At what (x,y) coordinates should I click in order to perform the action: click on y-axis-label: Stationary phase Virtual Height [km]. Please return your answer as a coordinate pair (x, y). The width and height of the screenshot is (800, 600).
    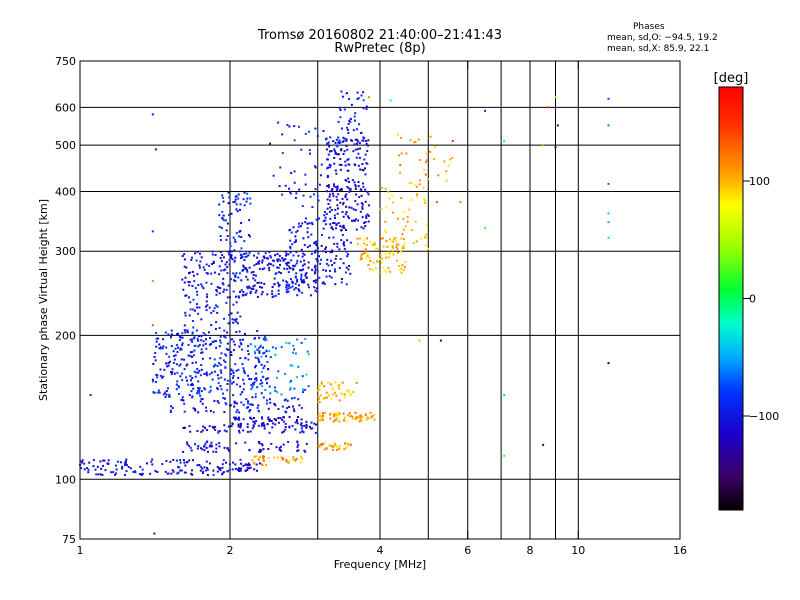
    Looking at the image, I should click on (43, 300).